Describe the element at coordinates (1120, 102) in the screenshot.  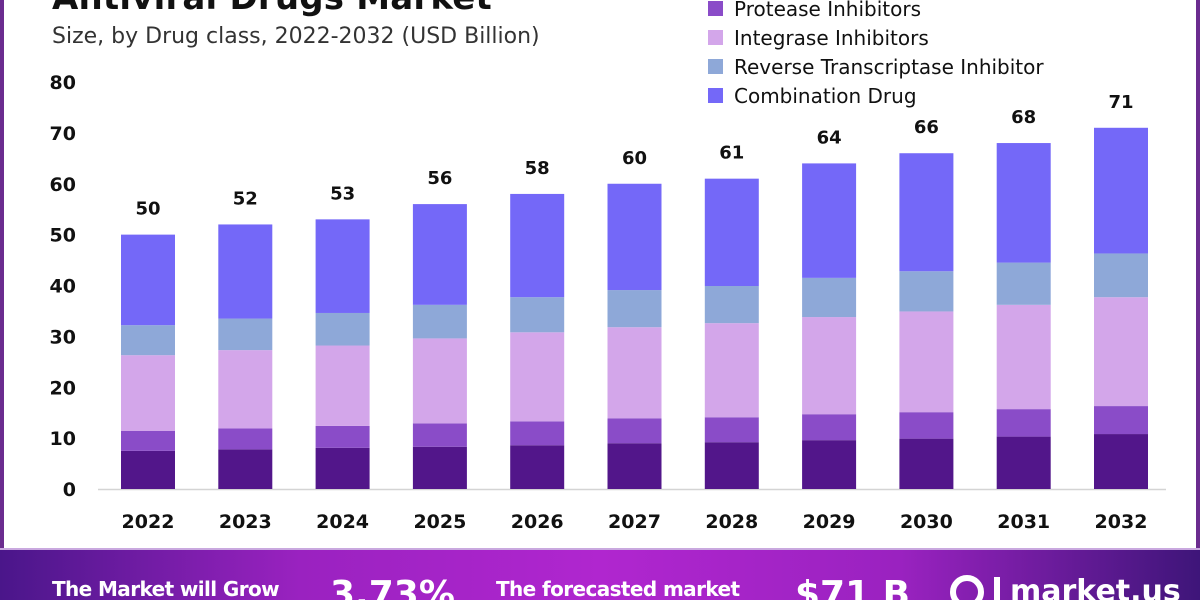
I see `bar-total-label: 71` at that location.